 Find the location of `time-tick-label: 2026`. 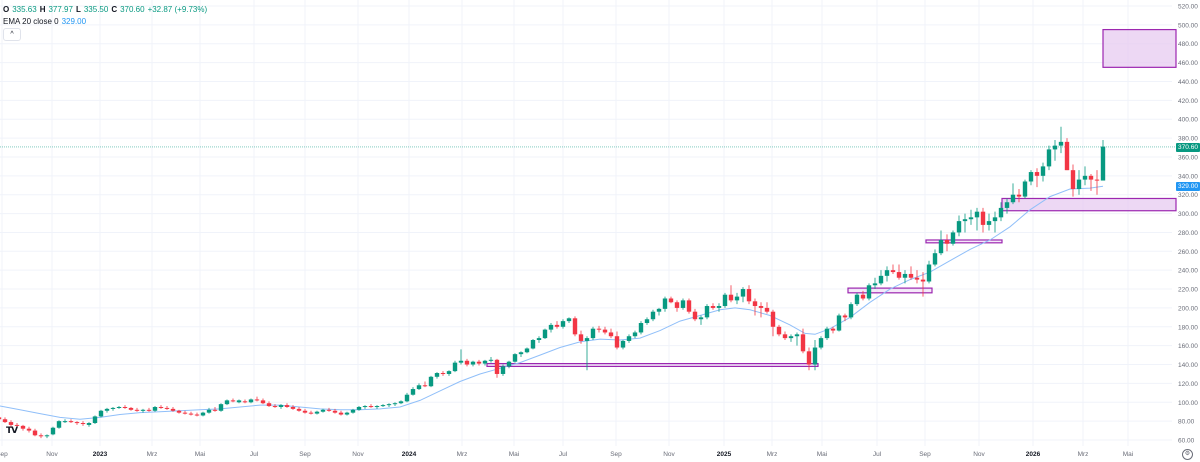

time-tick-label: 2026 is located at coordinates (1033, 454).